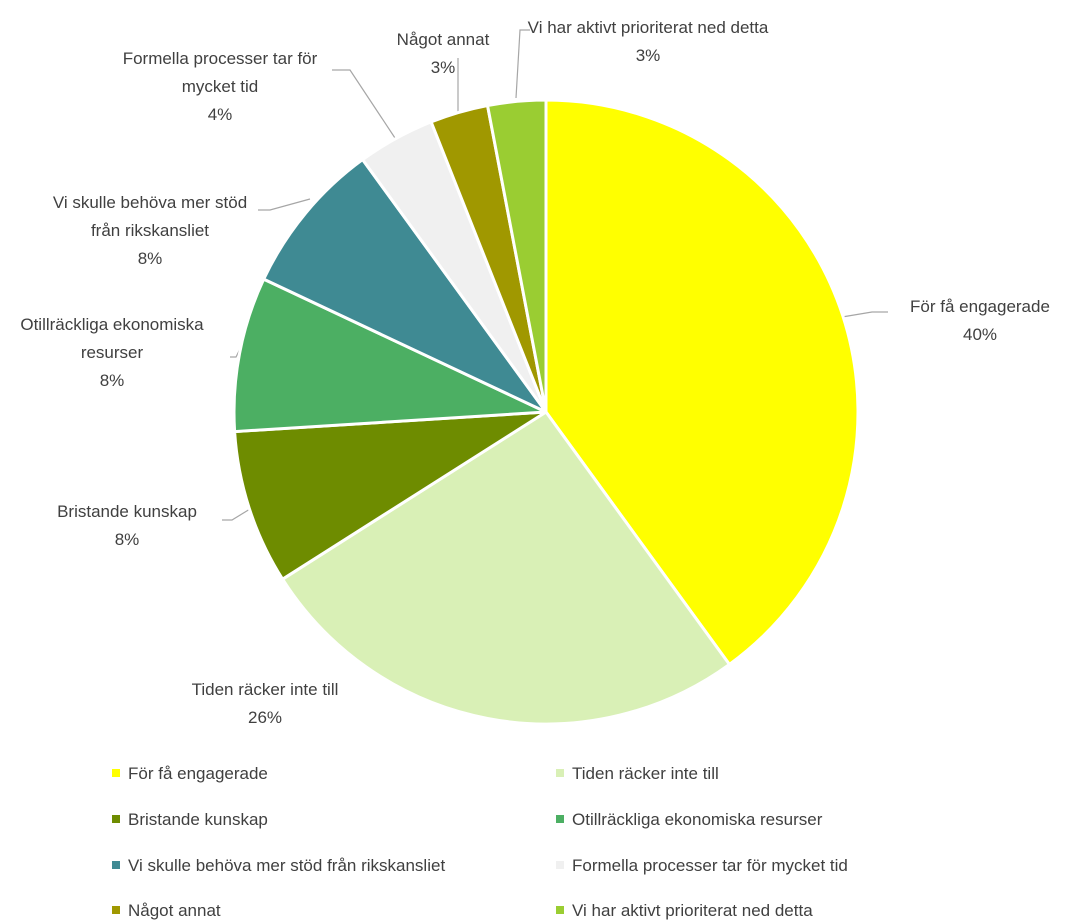 Image resolution: width=1072 pixels, height=920 pixels. I want to click on legend-label: Vi har aktivt prioriterat ned detta, so click(692, 910).